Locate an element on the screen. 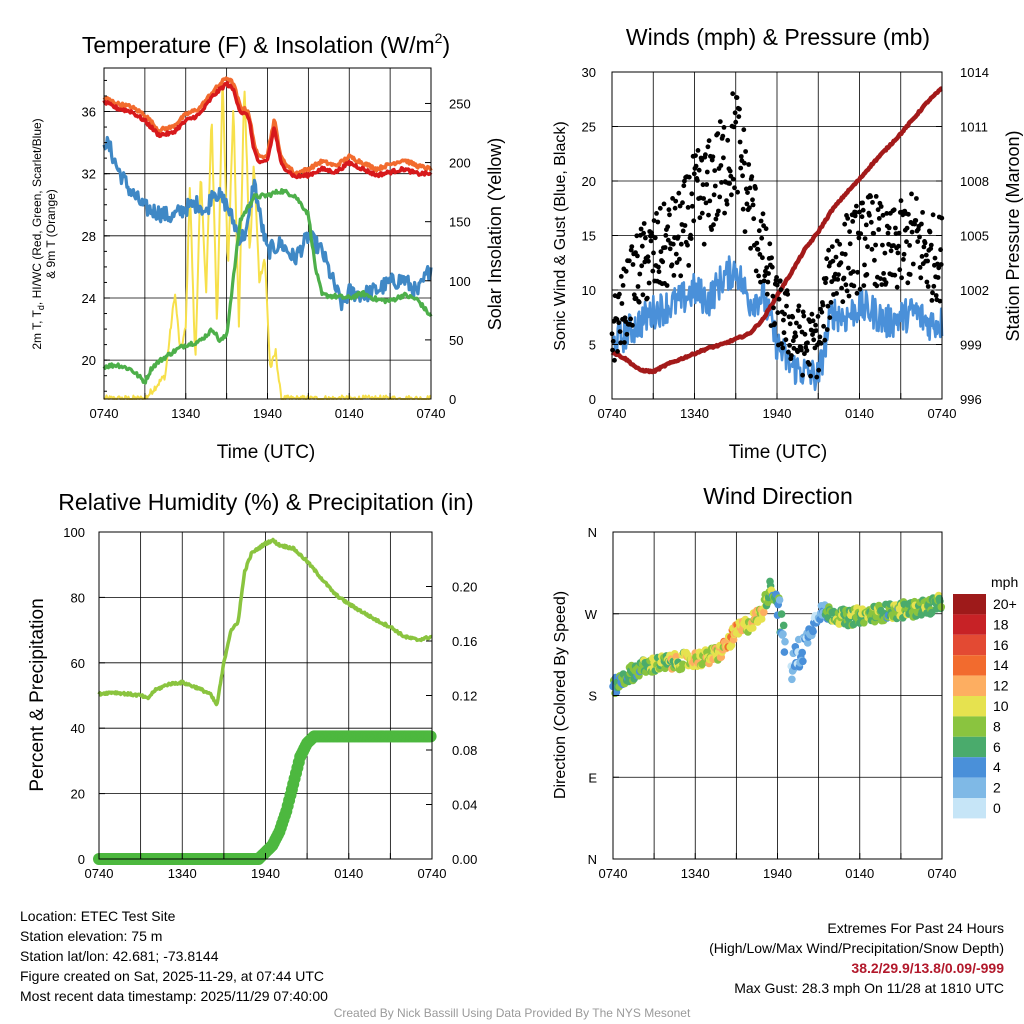 The image size is (1024, 1024). legend-label: 18 is located at coordinates (1001, 624).